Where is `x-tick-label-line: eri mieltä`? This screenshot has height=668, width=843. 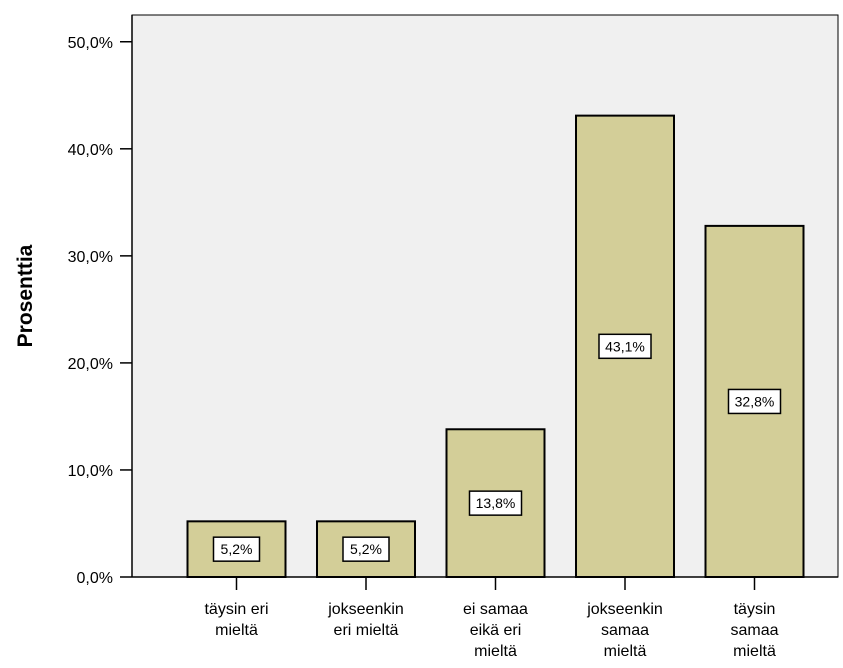 x-tick-label-line: eri mieltä is located at coordinates (366, 630).